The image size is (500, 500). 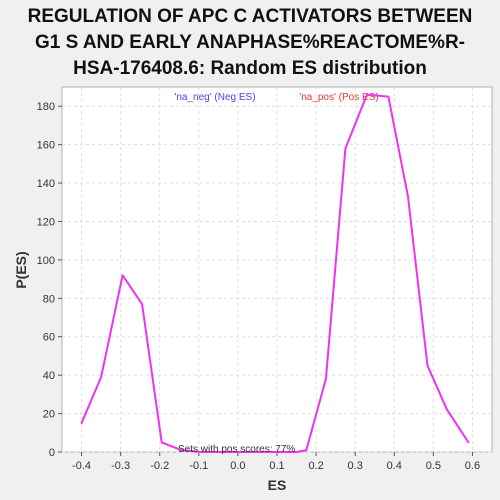 I want to click on x-tick-label: 0.2, so click(x=315, y=466).